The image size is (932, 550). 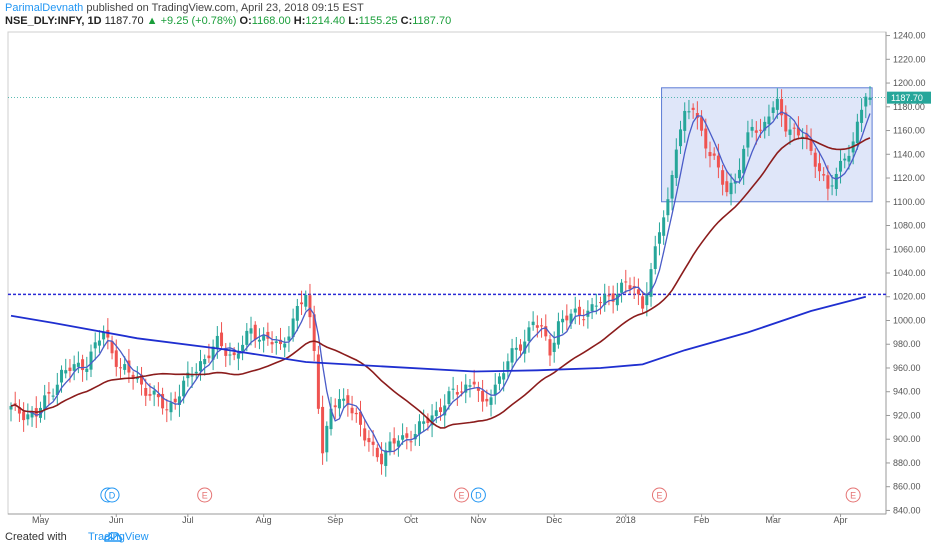 I want to click on tradingview-brand: TradingView, so click(x=118, y=537).